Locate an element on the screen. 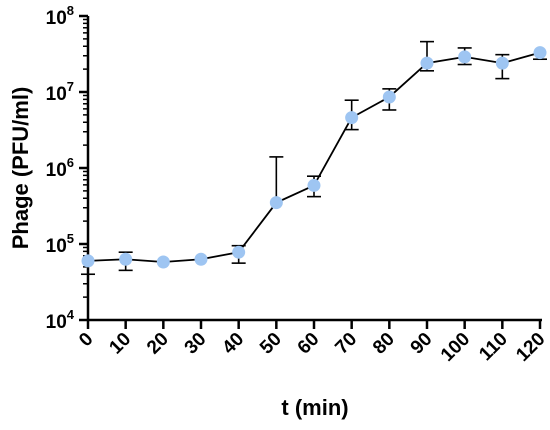  x-tick-label: 60 is located at coordinates (309, 344).